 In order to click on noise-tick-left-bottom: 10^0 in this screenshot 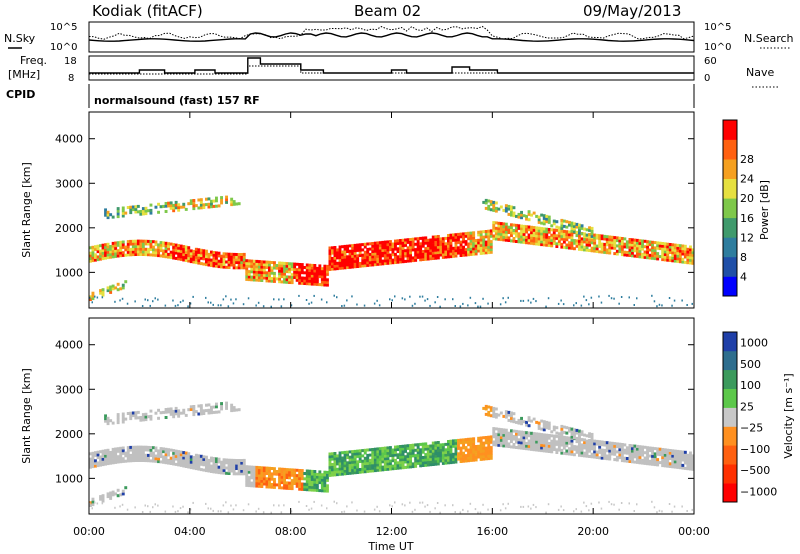, I will do `click(63, 47)`.